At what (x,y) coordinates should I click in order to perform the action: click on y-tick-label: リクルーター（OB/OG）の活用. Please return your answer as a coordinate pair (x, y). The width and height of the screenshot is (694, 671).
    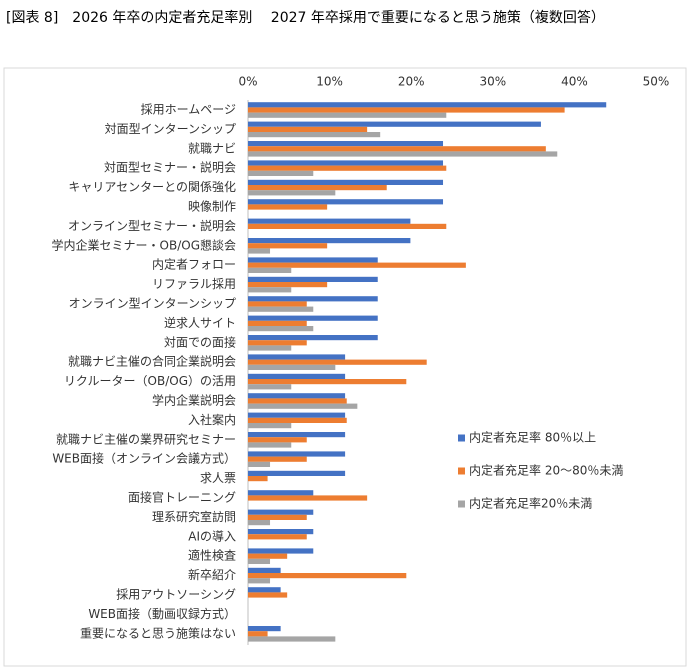
    Looking at the image, I should click on (150, 381).